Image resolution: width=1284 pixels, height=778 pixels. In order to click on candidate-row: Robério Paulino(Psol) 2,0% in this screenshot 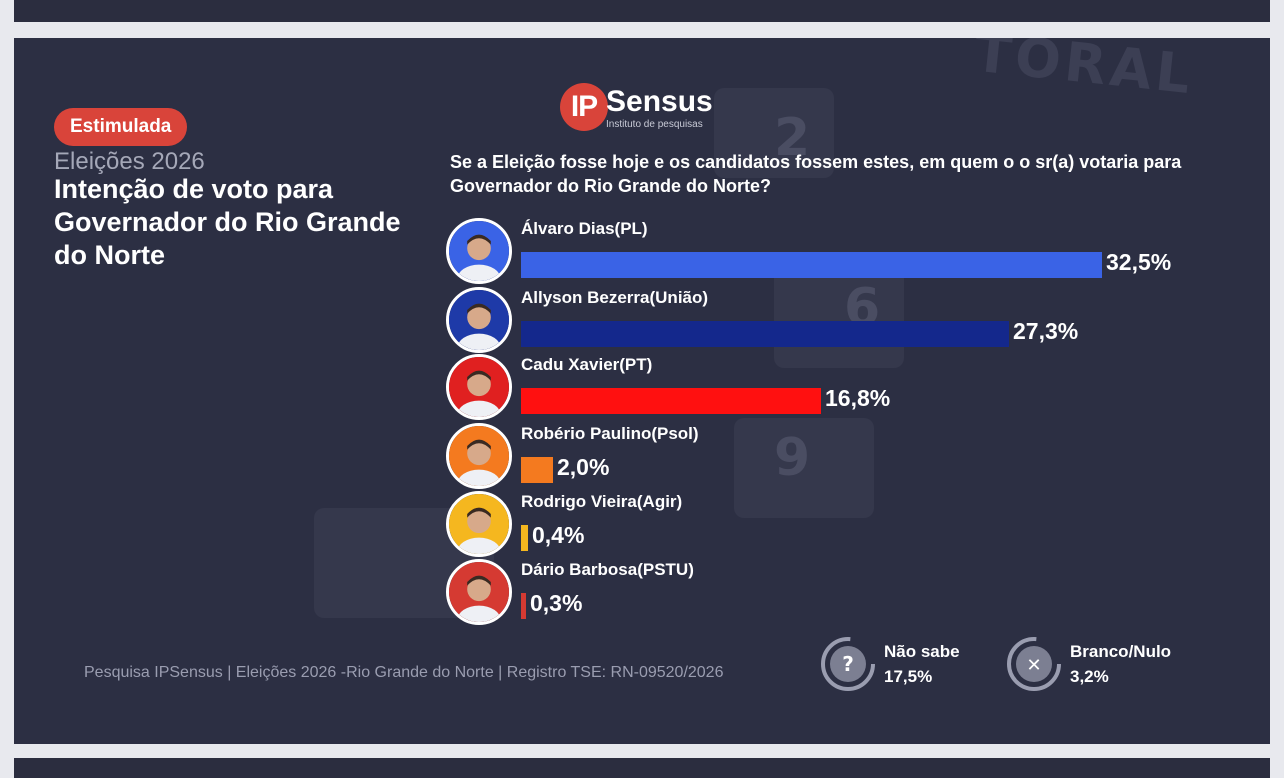, I will do `click(844, 456)`.